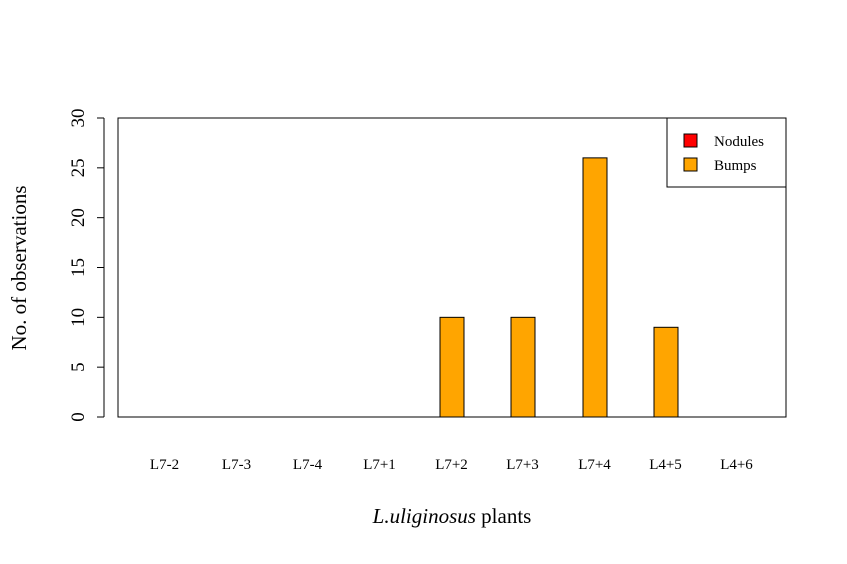 This screenshot has height=564, width=847. I want to click on x-axis-title-rest: plants, so click(503, 516).